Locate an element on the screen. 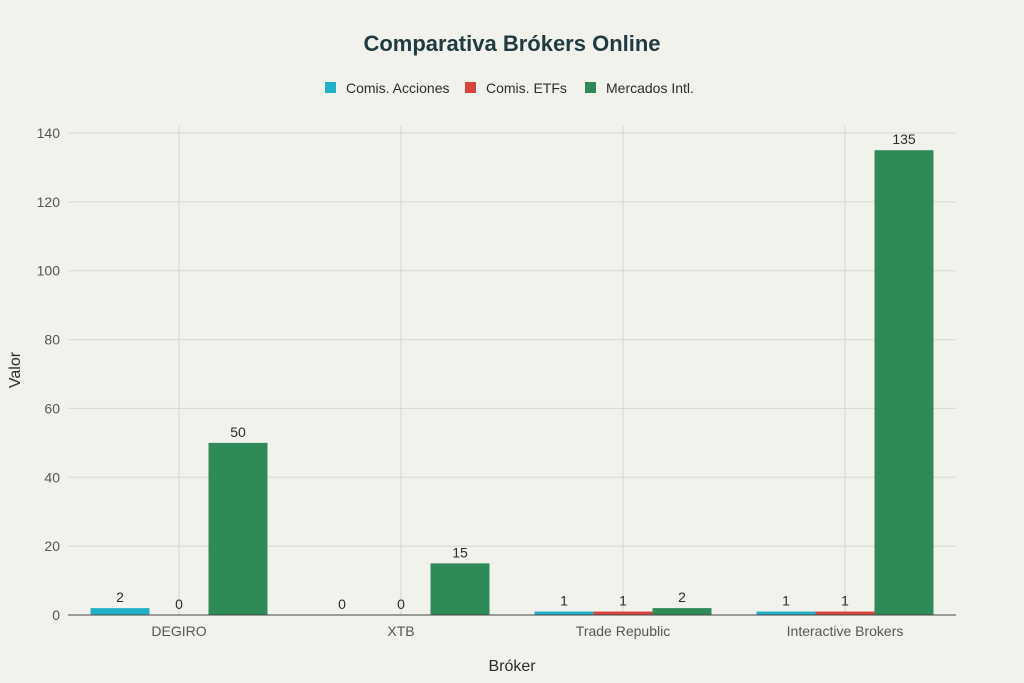 This screenshot has width=1024, height=683. x-tick-label: DEGIRO is located at coordinates (178, 631).